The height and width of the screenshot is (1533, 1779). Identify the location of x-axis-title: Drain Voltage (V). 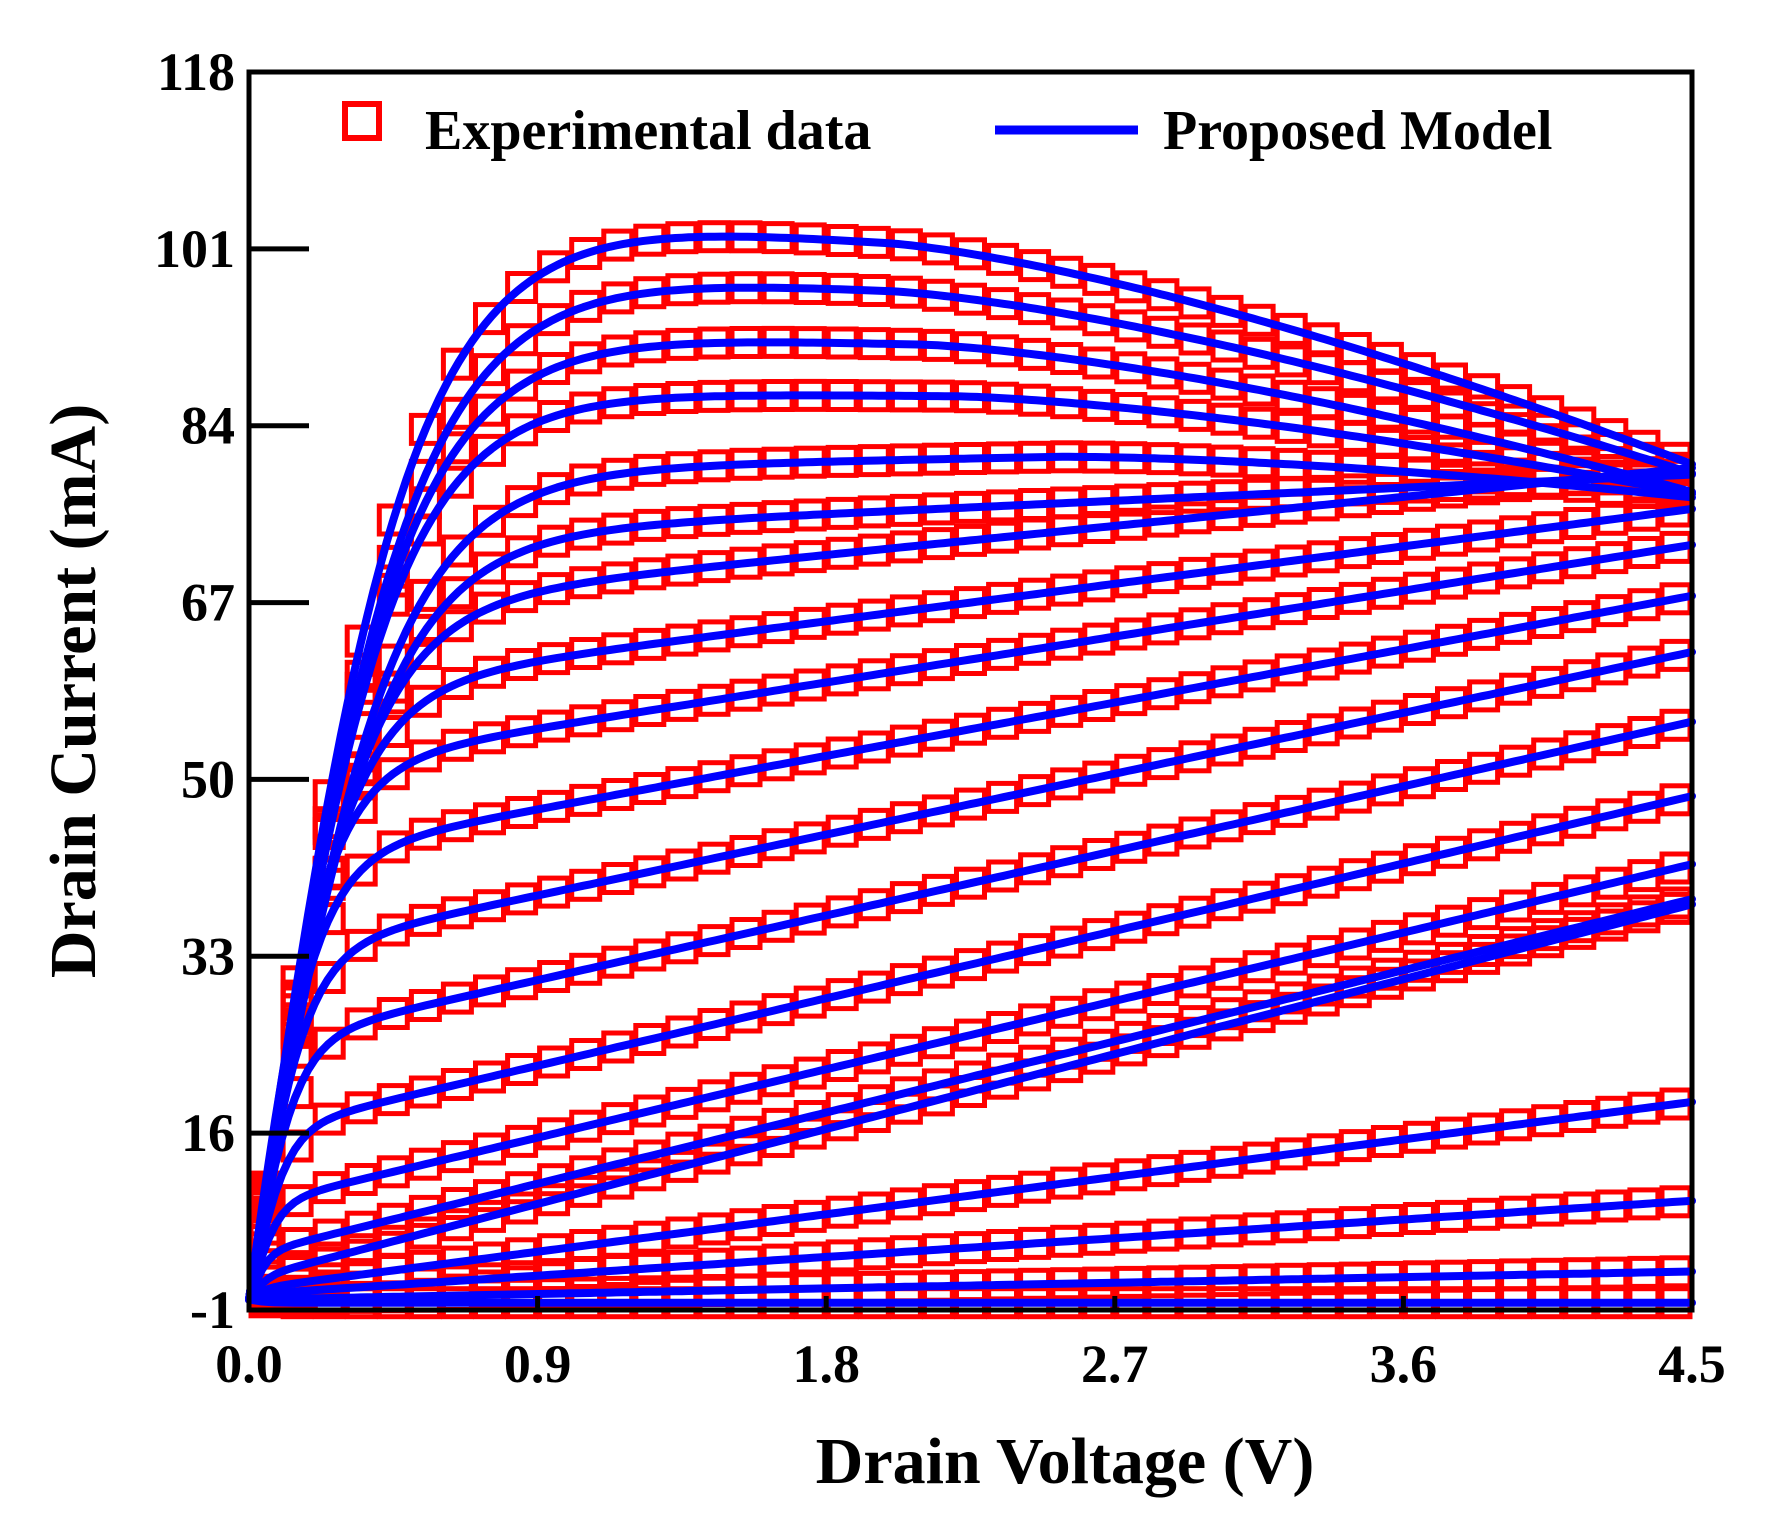
(1065, 1461).